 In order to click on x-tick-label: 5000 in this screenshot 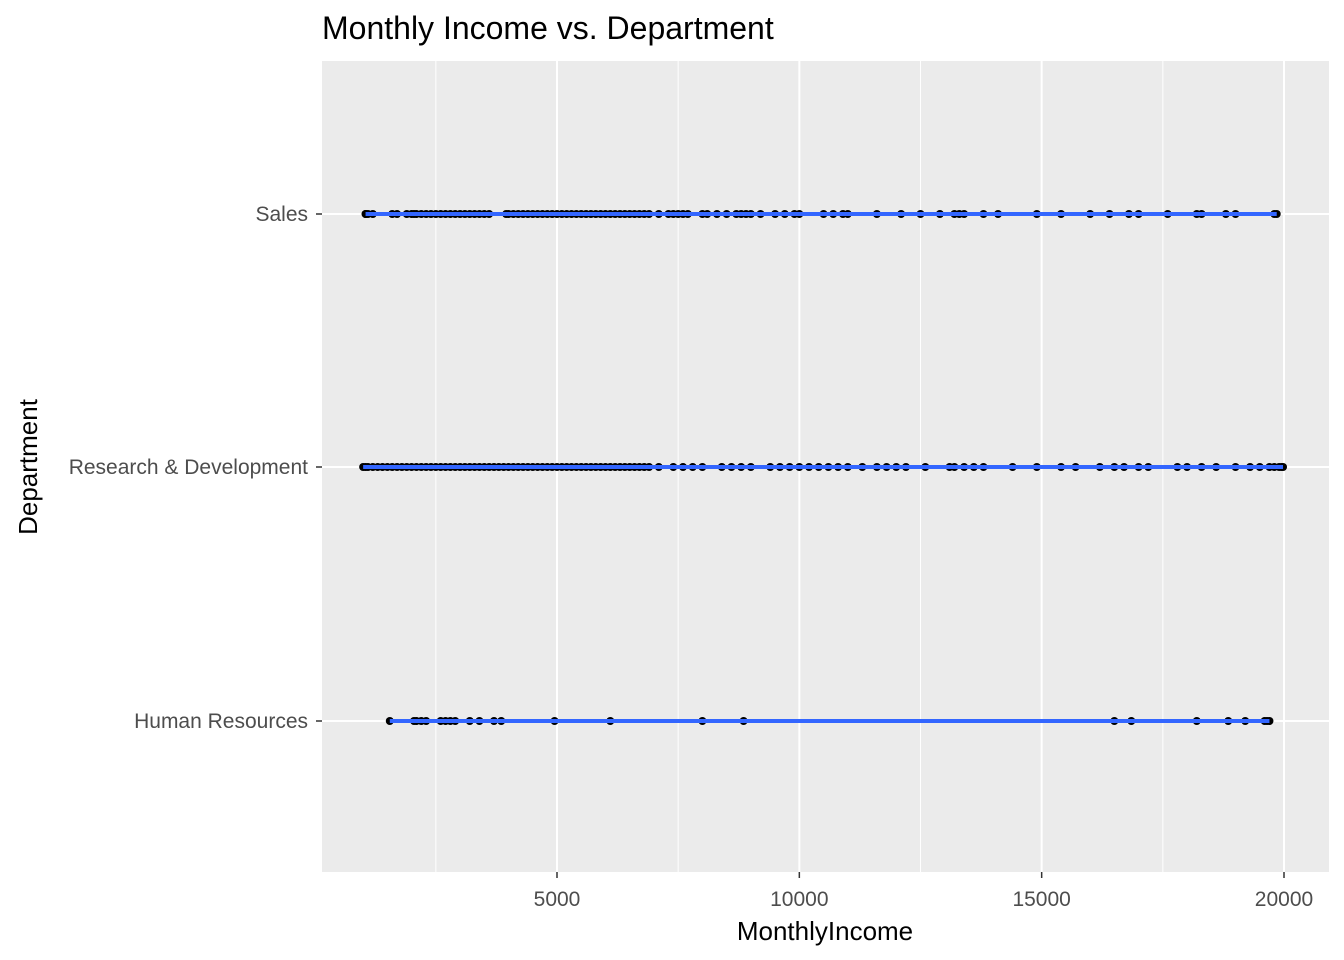, I will do `click(557, 899)`.